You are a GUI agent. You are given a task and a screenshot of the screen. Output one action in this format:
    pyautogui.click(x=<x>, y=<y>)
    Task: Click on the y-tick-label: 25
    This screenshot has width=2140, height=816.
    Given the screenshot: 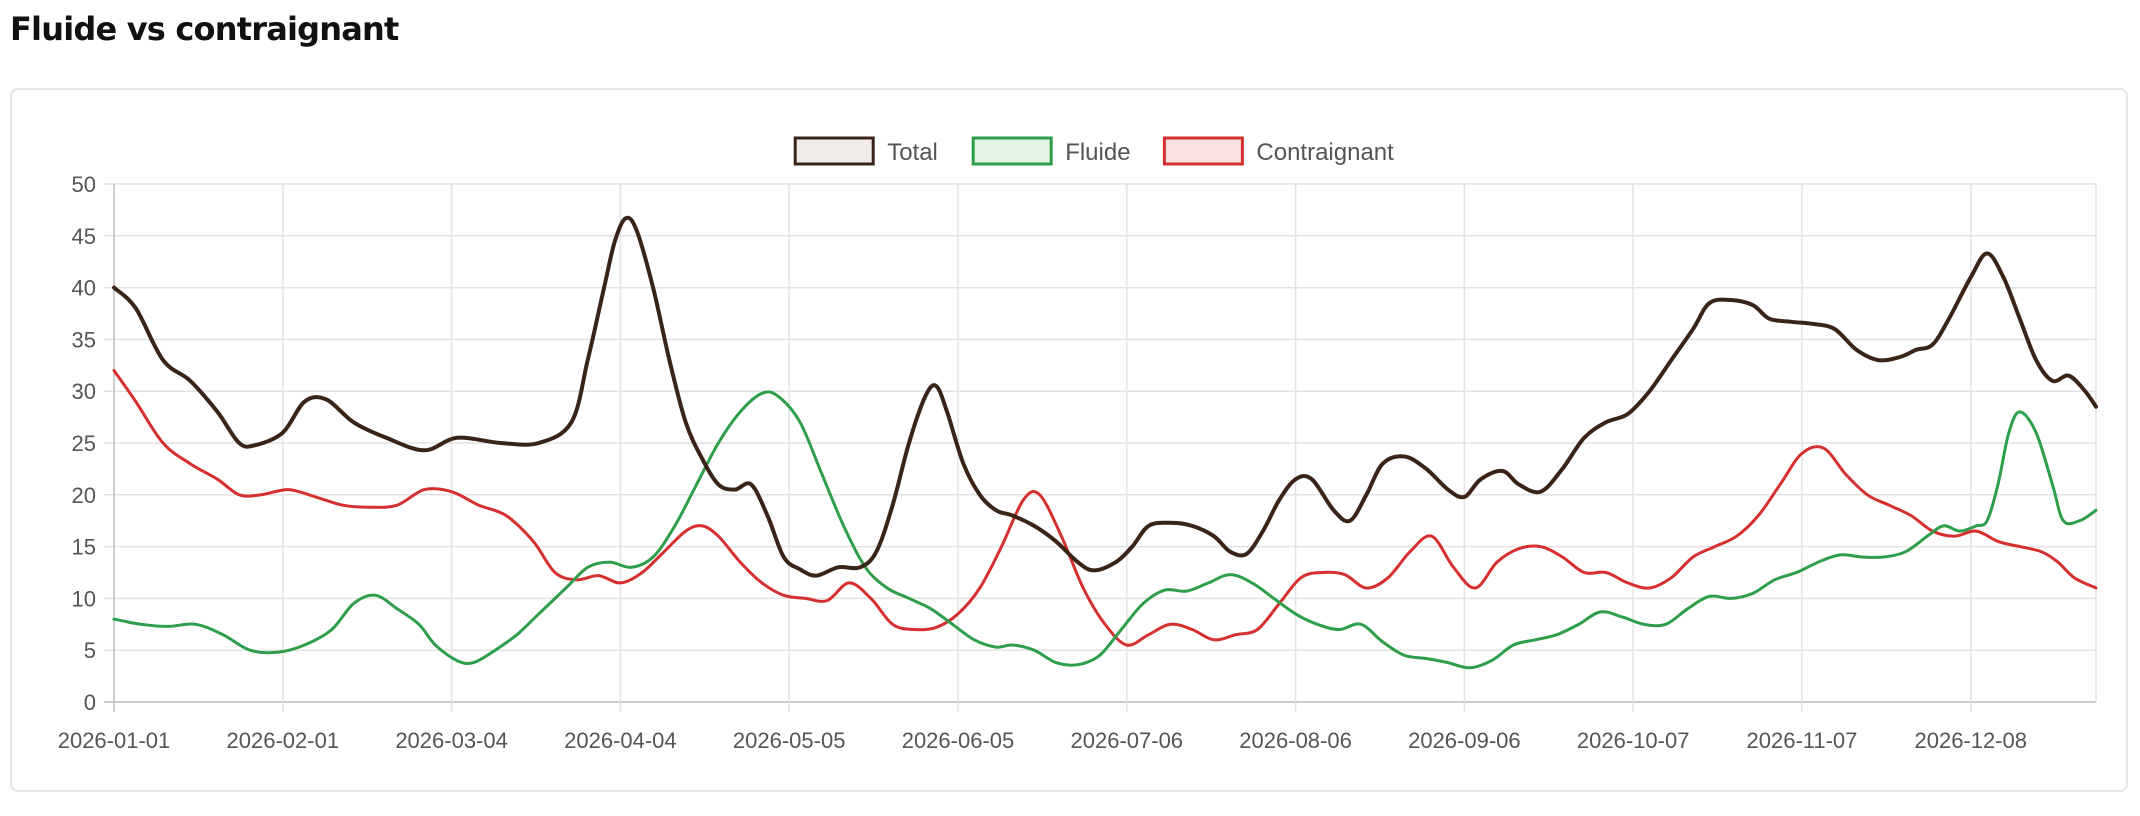 What is the action you would take?
    pyautogui.click(x=84, y=443)
    